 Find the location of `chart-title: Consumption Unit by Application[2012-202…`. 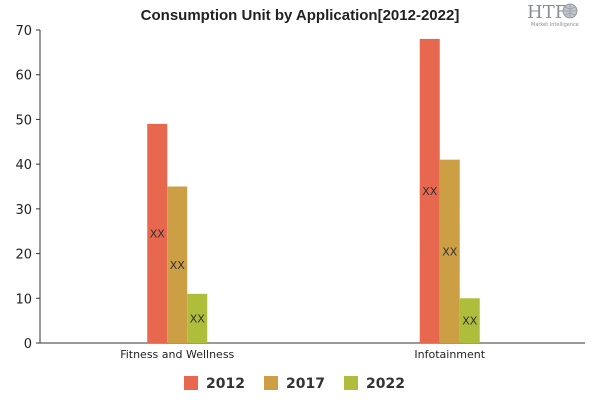

chart-title: Consumption Unit by Application[2012-202… is located at coordinates (300, 15).